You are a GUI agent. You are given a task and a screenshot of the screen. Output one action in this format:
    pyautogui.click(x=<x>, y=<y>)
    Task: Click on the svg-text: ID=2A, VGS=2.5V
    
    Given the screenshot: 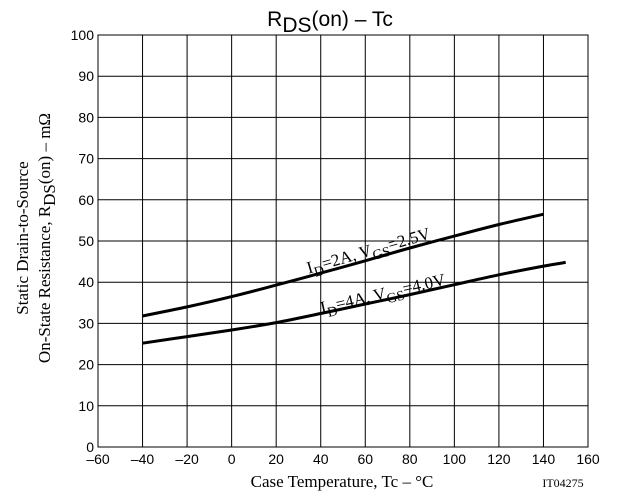 What is the action you would take?
    pyautogui.click(x=370, y=253)
    